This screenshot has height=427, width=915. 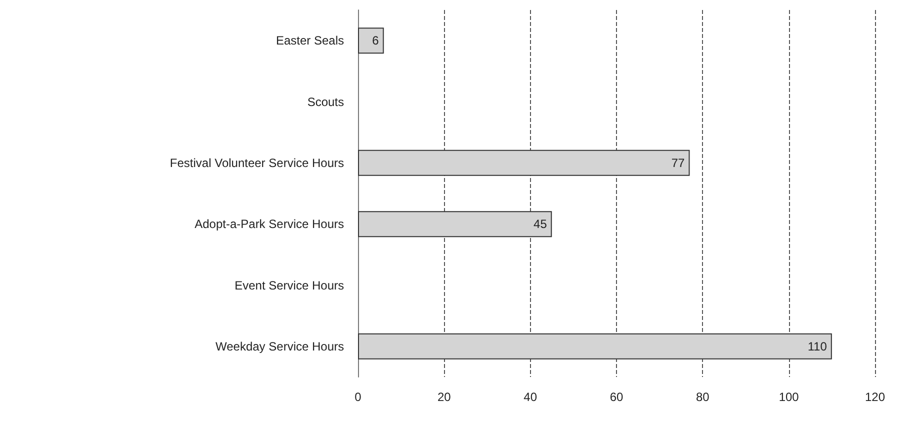 What do you see at coordinates (541, 224) in the screenshot?
I see `data-label: 45` at bounding box center [541, 224].